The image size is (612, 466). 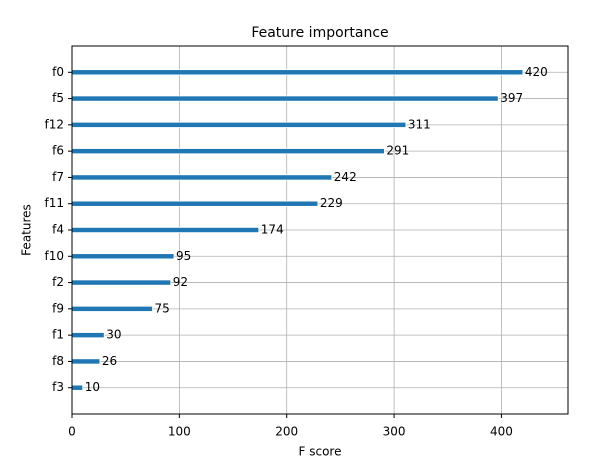 I want to click on x-tick-label: 400, so click(x=501, y=432).